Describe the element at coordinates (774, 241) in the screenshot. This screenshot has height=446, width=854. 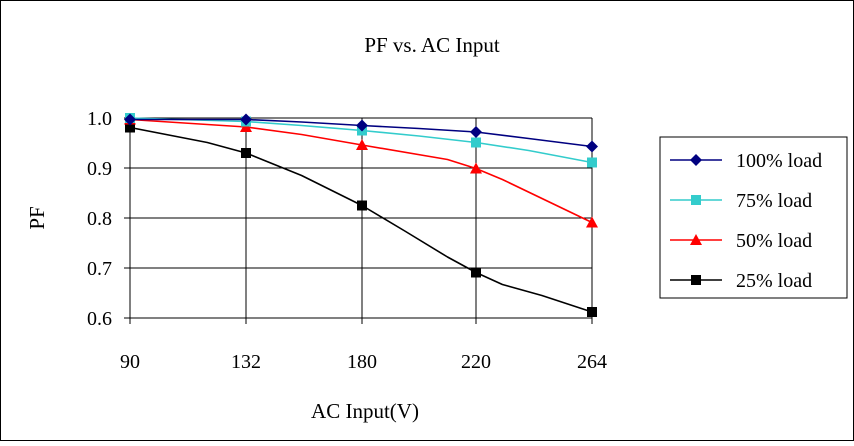
I see `legend-label: 50% load` at that location.